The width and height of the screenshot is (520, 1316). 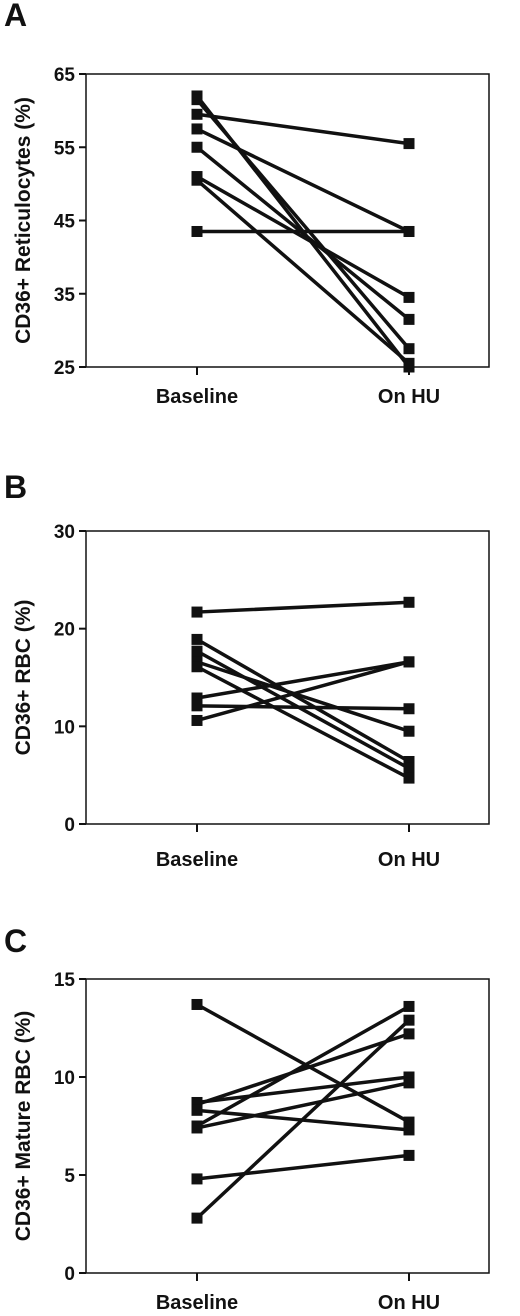 What do you see at coordinates (15, 16) in the screenshot?
I see `panel-label: A` at bounding box center [15, 16].